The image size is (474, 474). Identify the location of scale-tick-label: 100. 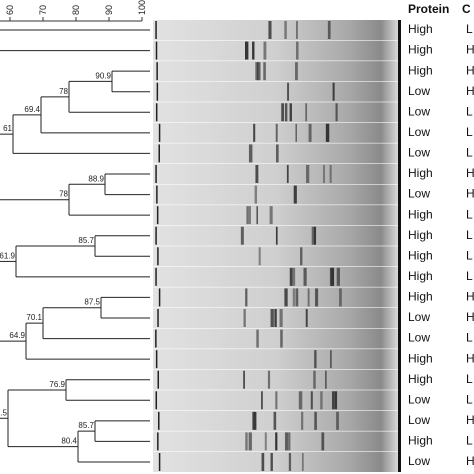
(142, 7).